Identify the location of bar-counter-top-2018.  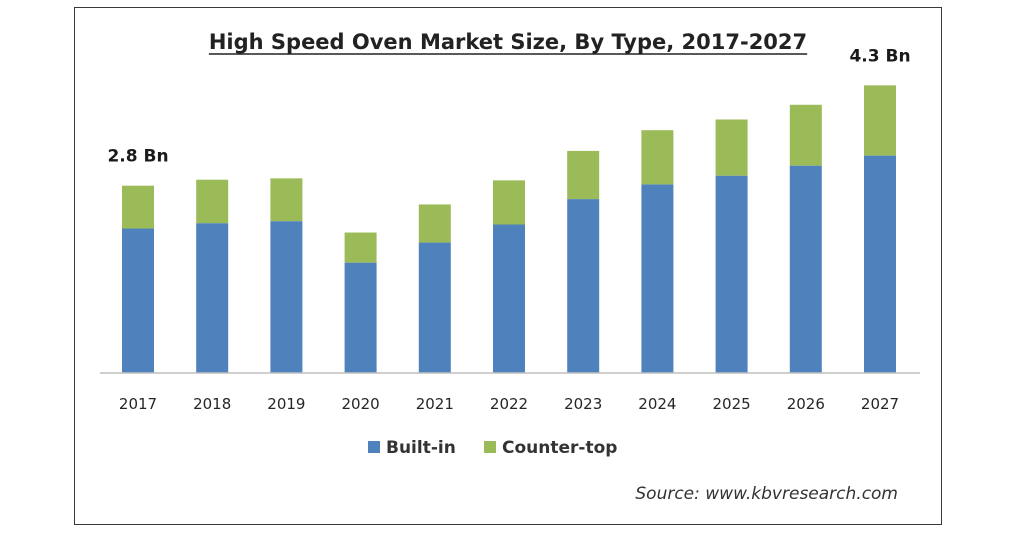
(212, 201).